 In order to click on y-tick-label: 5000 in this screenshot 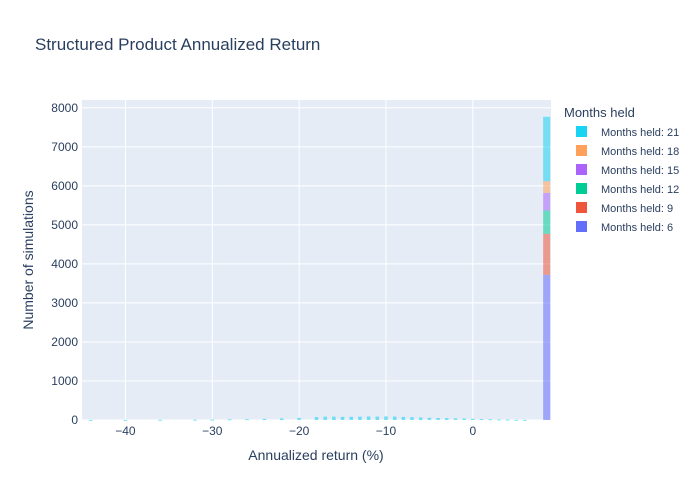, I will do `click(64, 225)`.